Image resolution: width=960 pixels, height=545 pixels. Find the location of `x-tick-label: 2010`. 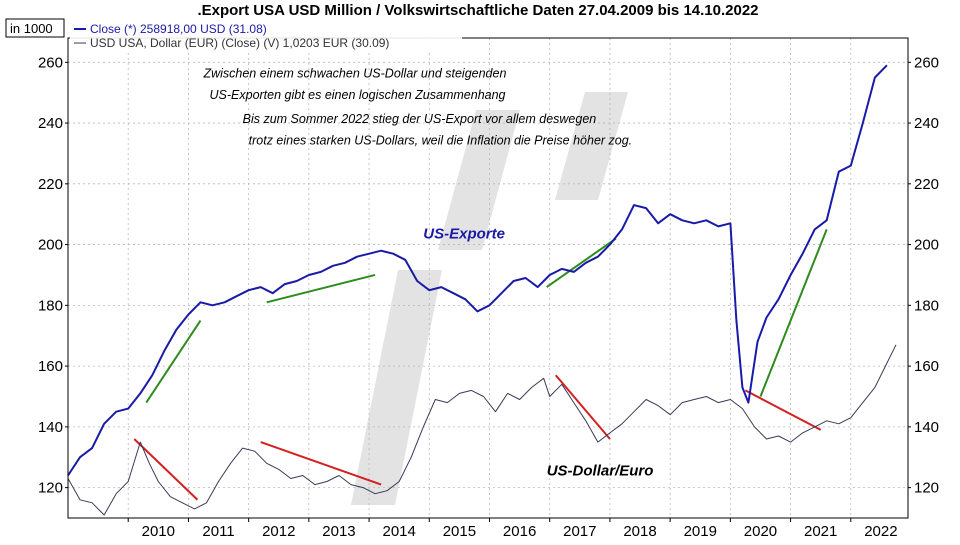

x-tick-label: 2010 is located at coordinates (158, 531).